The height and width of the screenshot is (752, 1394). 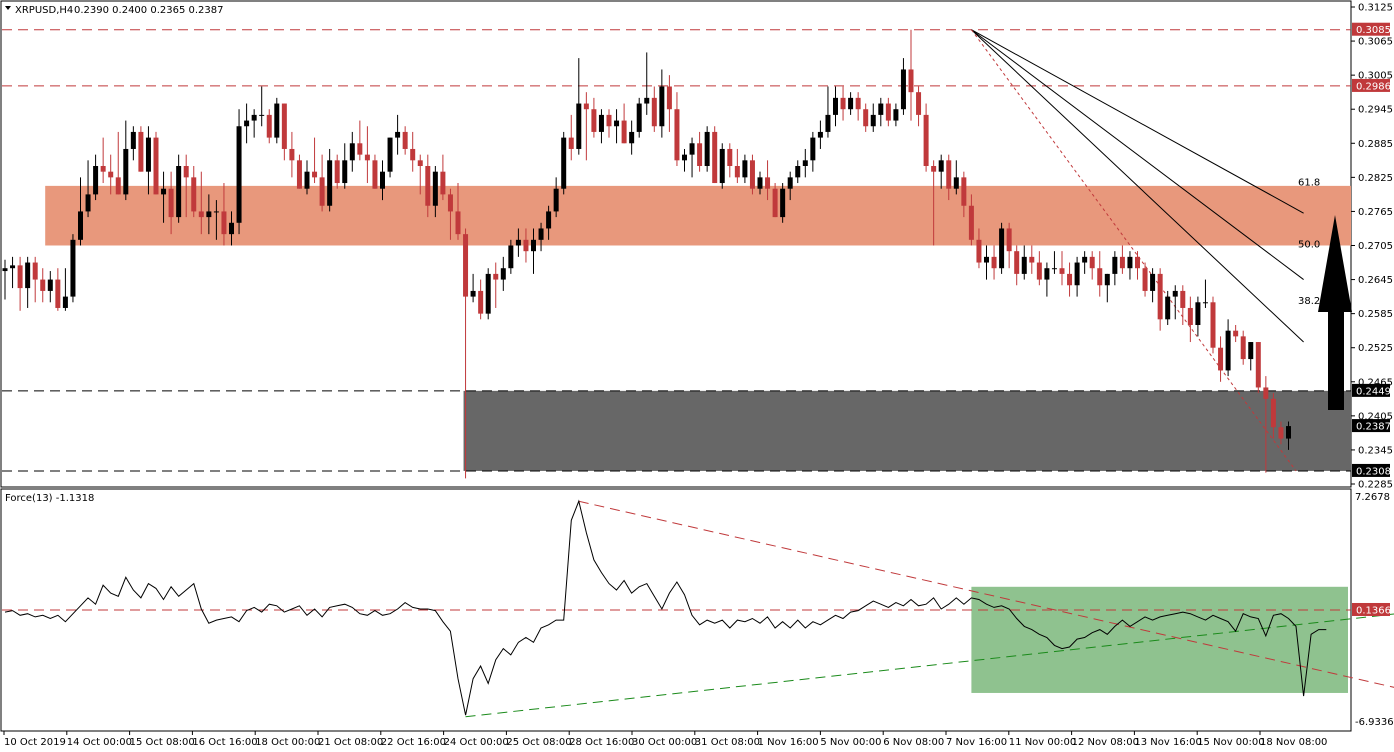 I want to click on time-tick-label: 18 Nov 08:00, so click(x=1293, y=742).